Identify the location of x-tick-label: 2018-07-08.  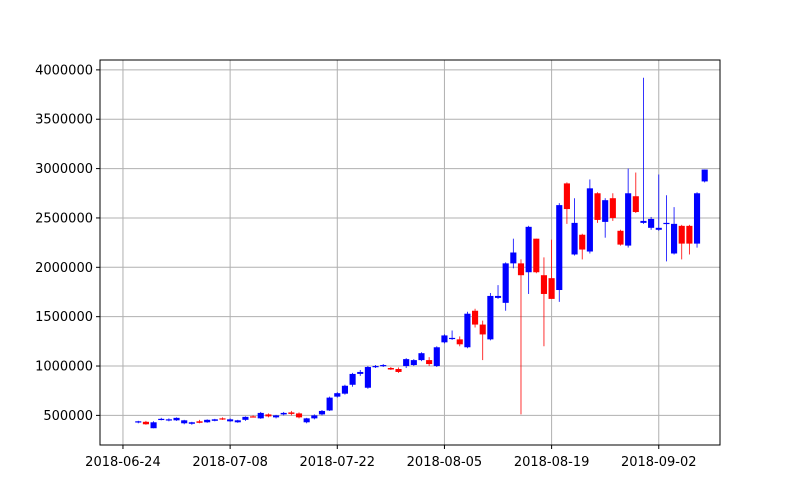
(230, 462).